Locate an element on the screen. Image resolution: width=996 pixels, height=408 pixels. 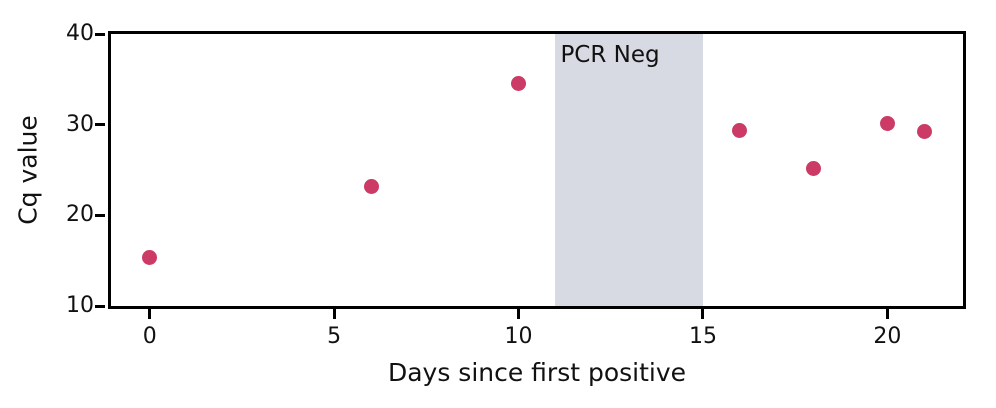
x-tick-label: 15 is located at coordinates (702, 336).